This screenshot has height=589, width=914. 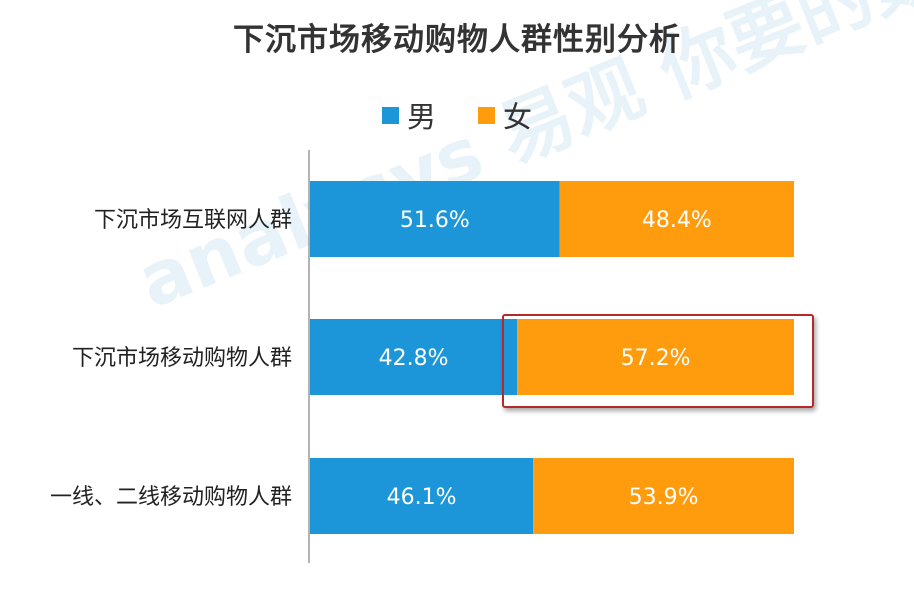 I want to click on data-label: 42.8%, so click(x=414, y=358).